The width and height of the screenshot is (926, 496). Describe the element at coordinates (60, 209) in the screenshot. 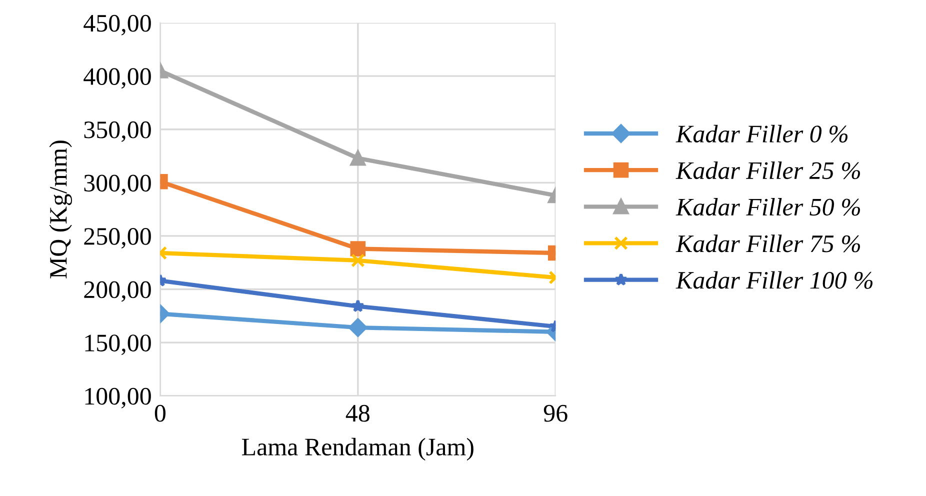

I see `y-axis-title: MQ (Kg/mm)` at that location.